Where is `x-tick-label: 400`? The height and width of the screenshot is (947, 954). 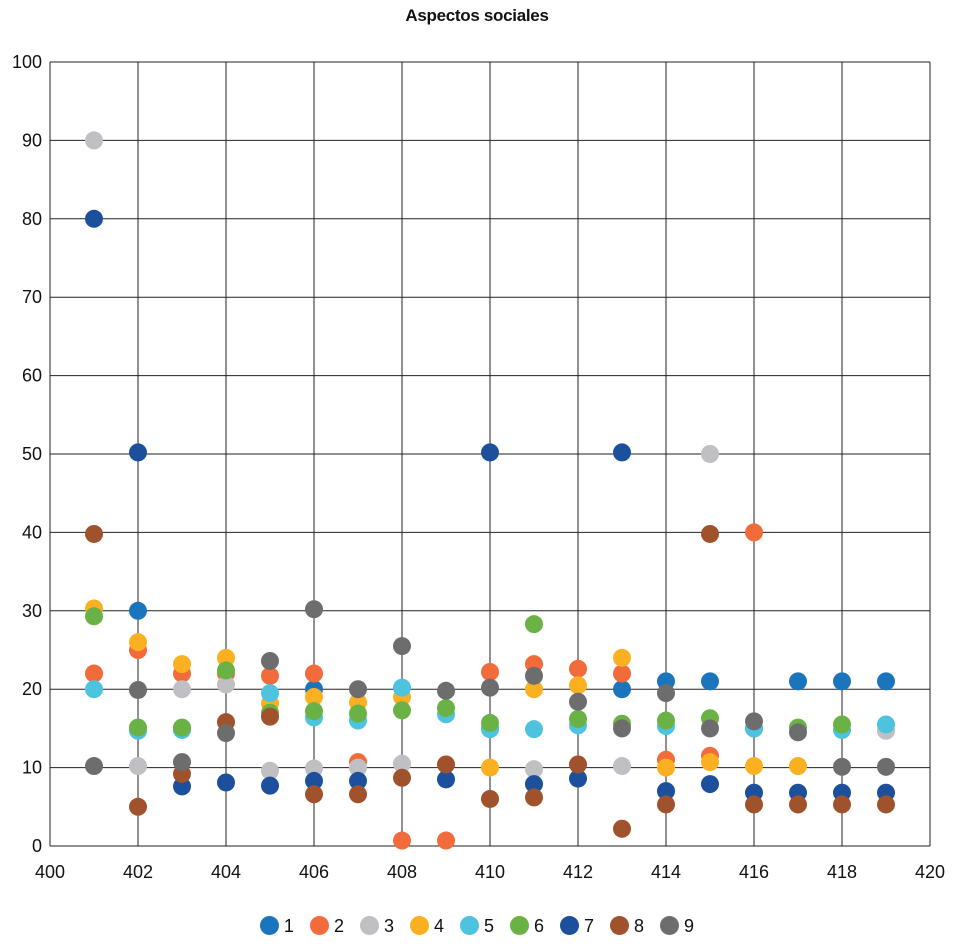 x-tick-label: 400 is located at coordinates (50, 872).